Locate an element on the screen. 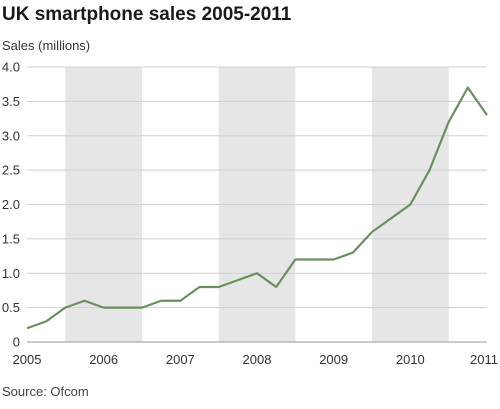 This screenshot has width=500, height=409. y-tick-label: 1.5 is located at coordinates (11, 238).